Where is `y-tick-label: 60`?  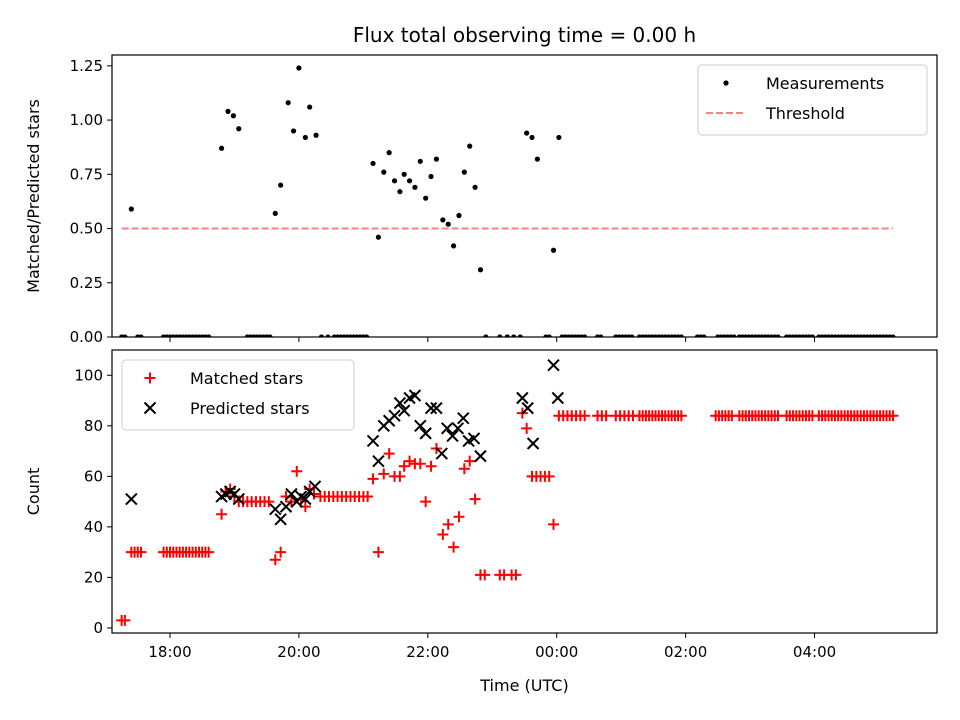
y-tick-label: 60 is located at coordinates (93, 476).